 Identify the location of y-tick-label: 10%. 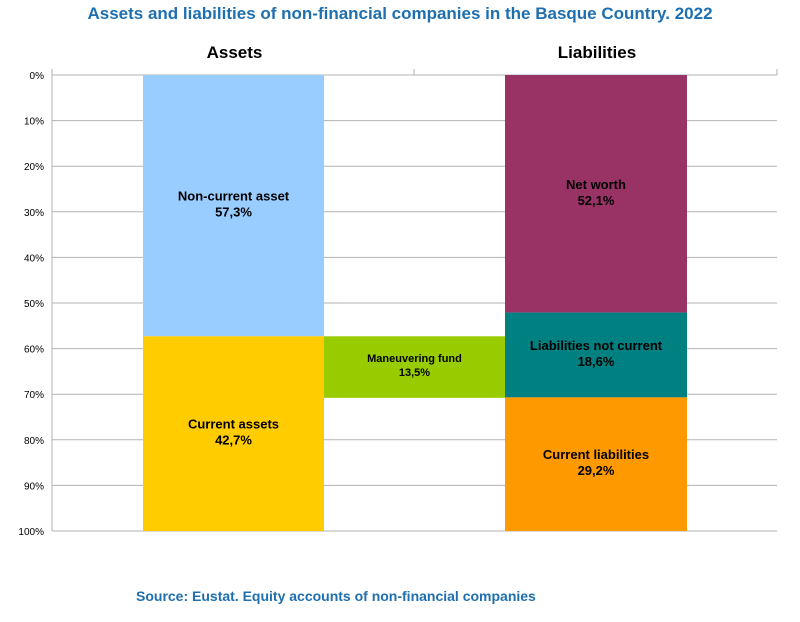
(34, 122).